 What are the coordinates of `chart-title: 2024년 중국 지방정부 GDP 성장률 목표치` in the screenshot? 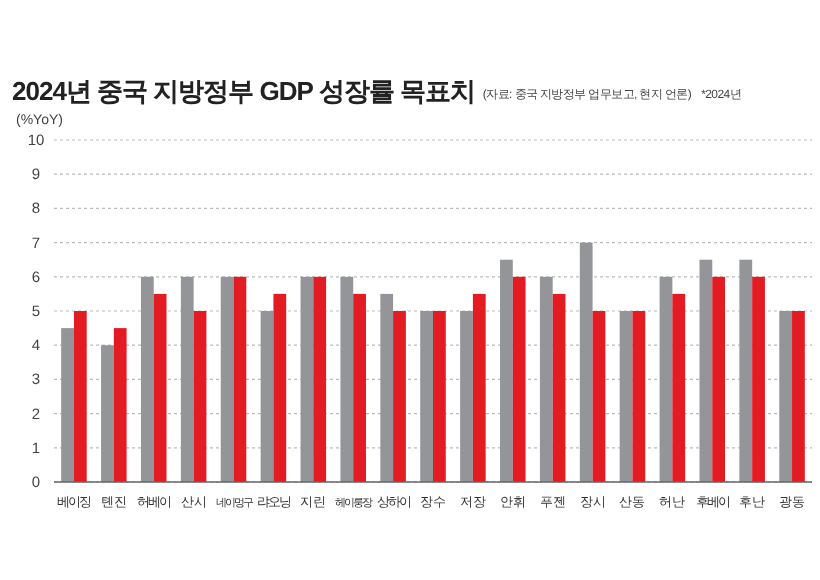 It's located at (243, 91).